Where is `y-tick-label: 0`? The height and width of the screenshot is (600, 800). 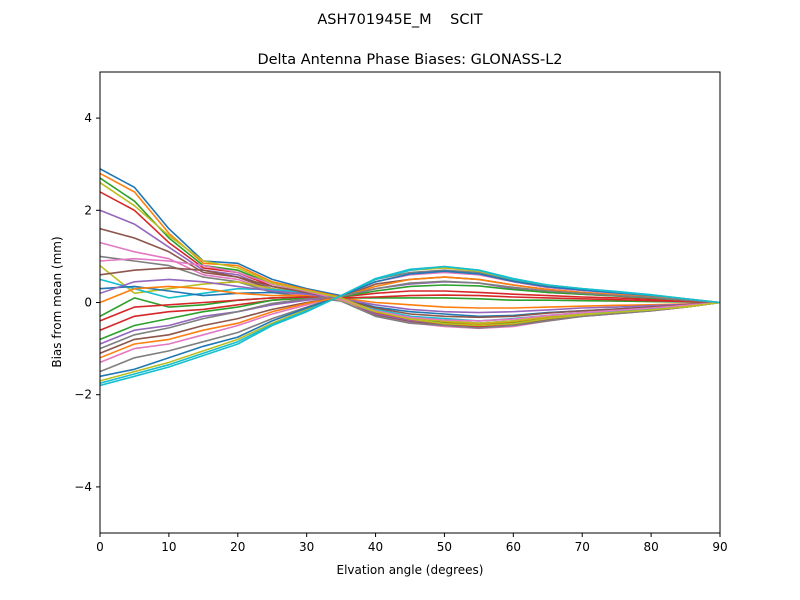
y-tick-label: 0 is located at coordinates (88, 303).